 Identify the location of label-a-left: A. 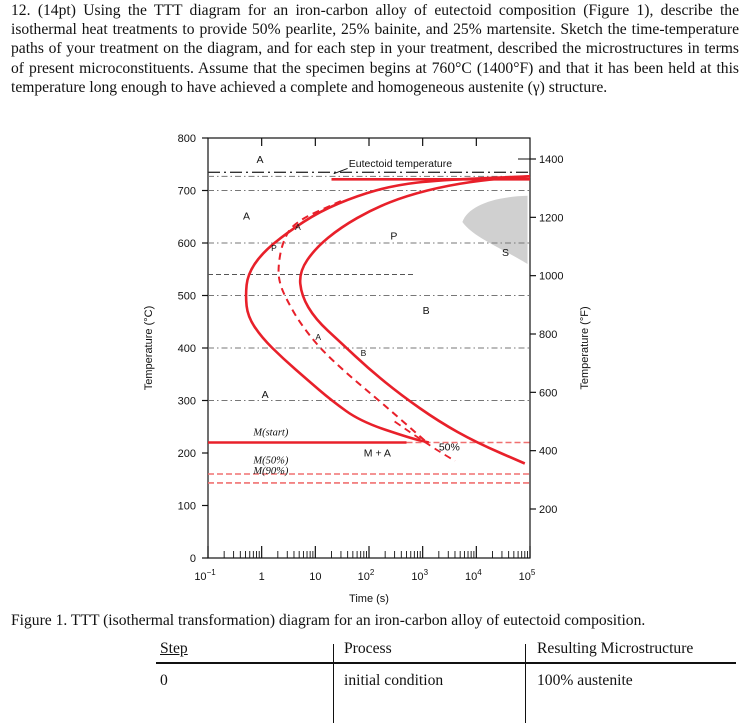
(246, 216).